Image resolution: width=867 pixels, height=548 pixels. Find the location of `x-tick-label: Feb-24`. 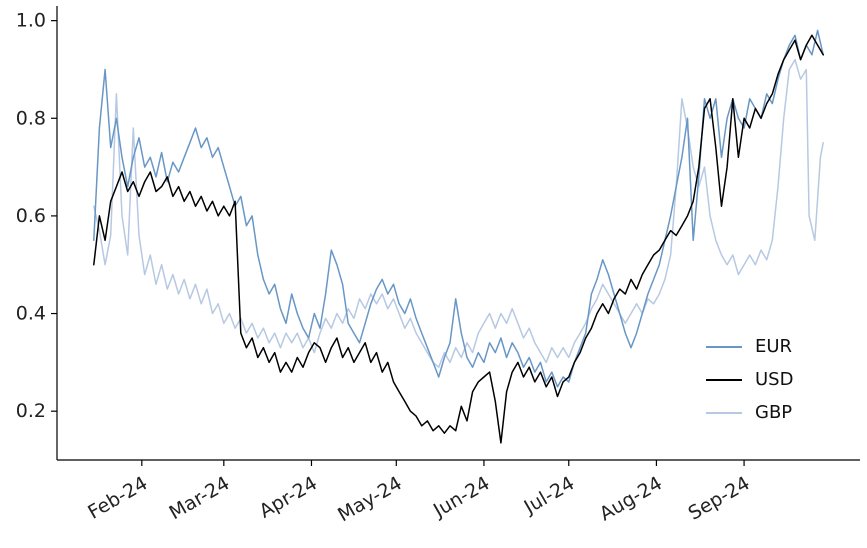

x-tick-label: Feb-24 is located at coordinates (117, 497).